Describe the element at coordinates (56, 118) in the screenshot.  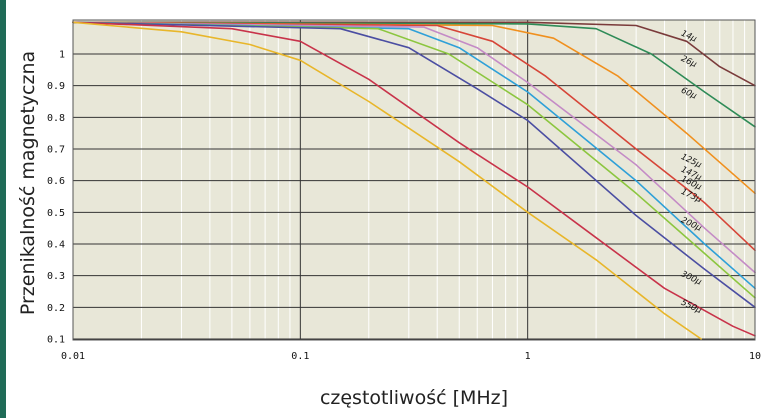
I see `y-tick-label: 0.8` at that location.